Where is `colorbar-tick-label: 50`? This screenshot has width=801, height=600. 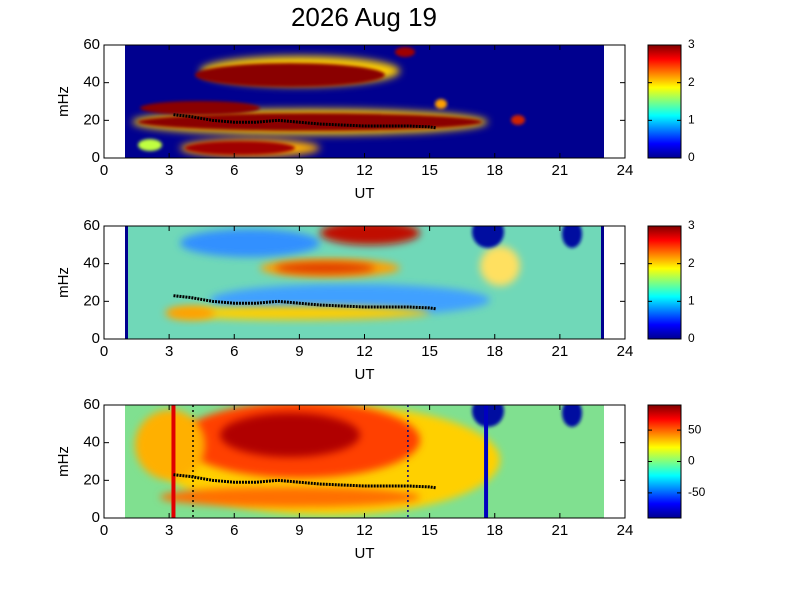 colorbar-tick-label: 50 is located at coordinates (695, 429).